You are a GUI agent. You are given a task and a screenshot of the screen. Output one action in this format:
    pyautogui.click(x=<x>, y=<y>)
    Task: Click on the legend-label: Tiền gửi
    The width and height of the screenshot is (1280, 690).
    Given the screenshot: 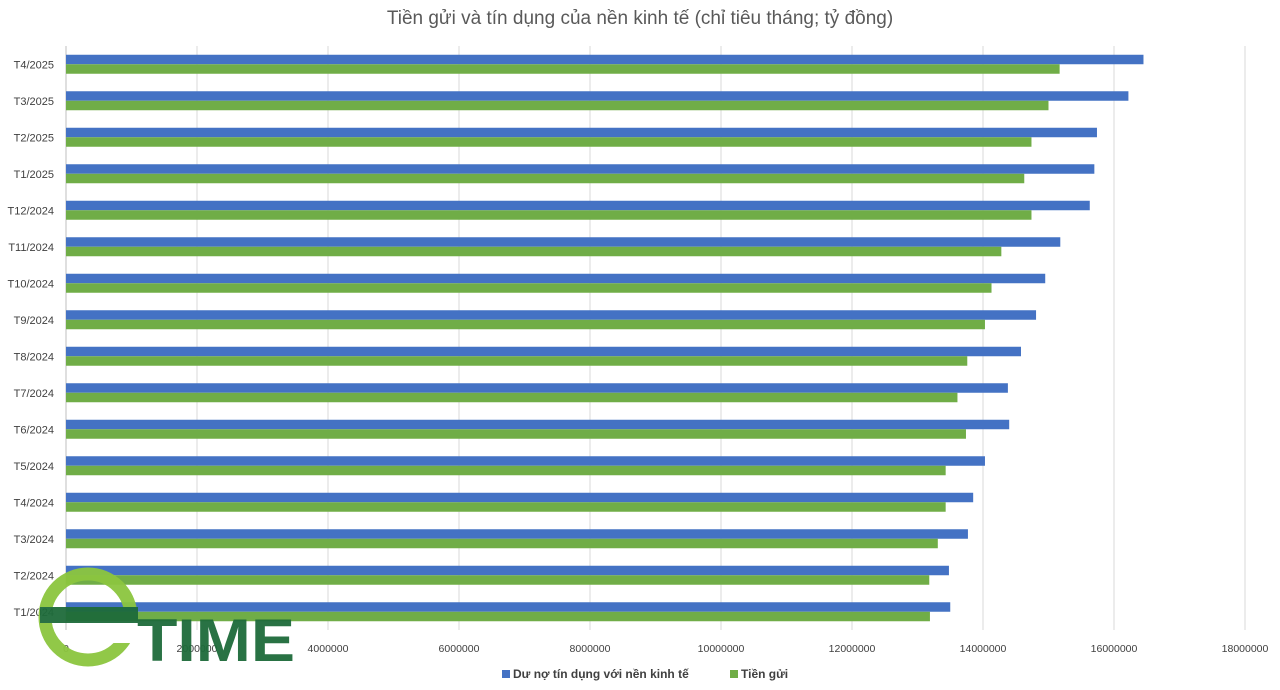 What is the action you would take?
    pyautogui.click(x=764, y=674)
    